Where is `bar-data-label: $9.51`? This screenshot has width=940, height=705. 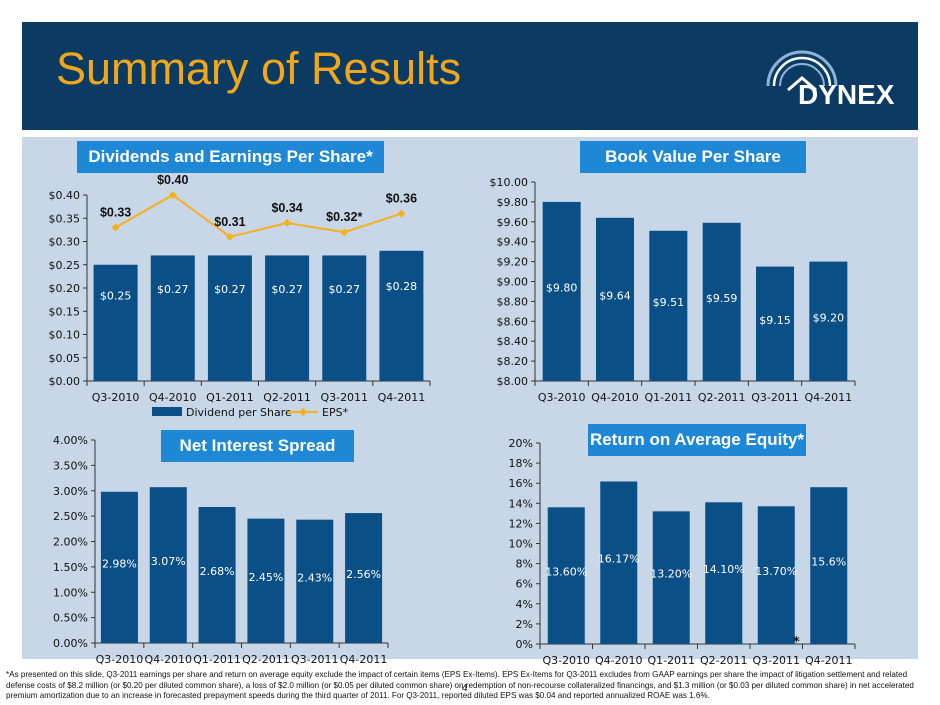
bar-data-label: $9.51 is located at coordinates (669, 302).